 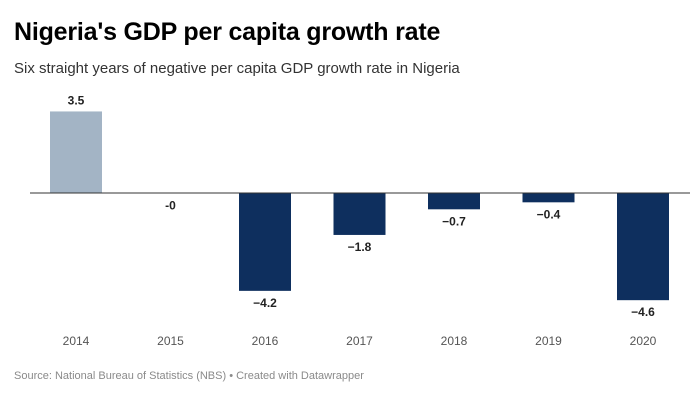 I want to click on value-label-2019: −0.4, so click(x=549, y=214).